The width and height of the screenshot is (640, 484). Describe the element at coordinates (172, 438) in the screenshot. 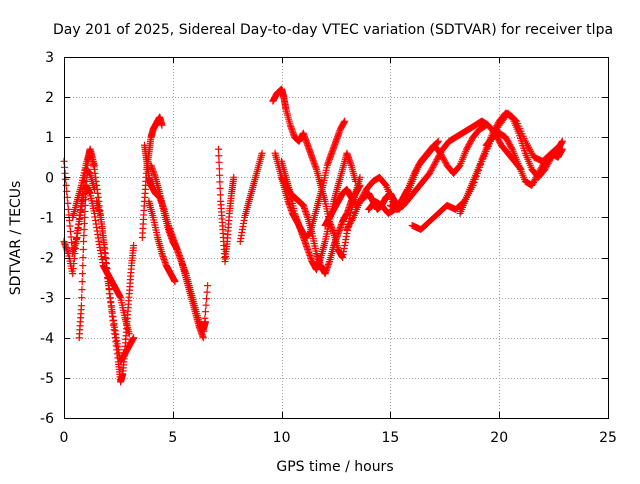

I see `x-tick-label: 5` at that location.